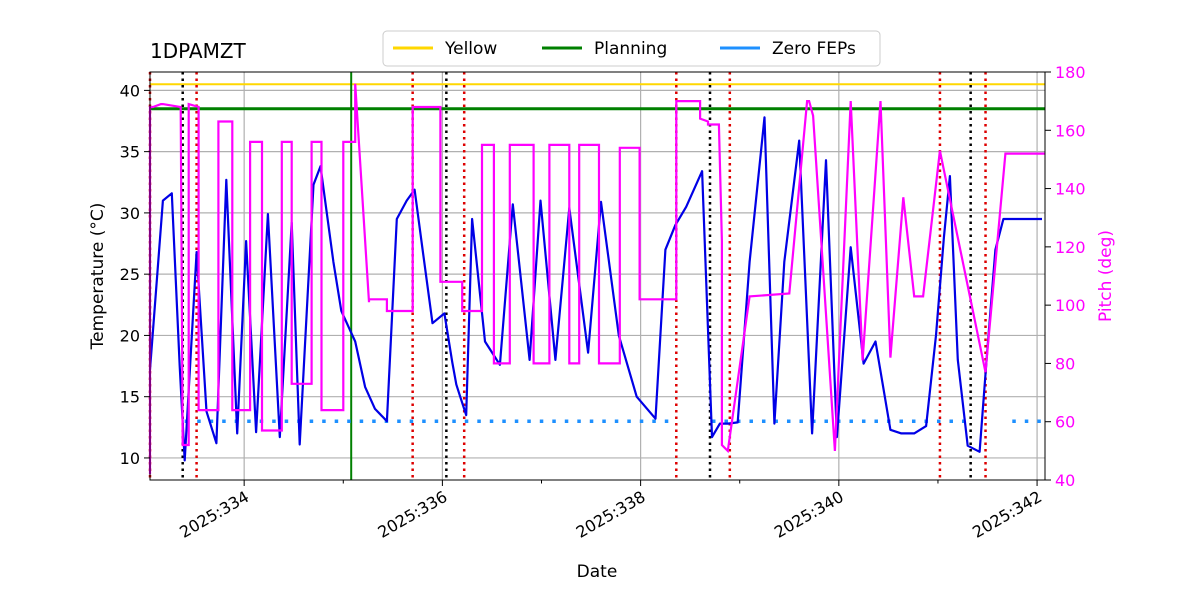 The height and width of the screenshot is (600, 1200). Describe the element at coordinates (1070, 189) in the screenshot. I see `y2-tick-label: 140` at that location.